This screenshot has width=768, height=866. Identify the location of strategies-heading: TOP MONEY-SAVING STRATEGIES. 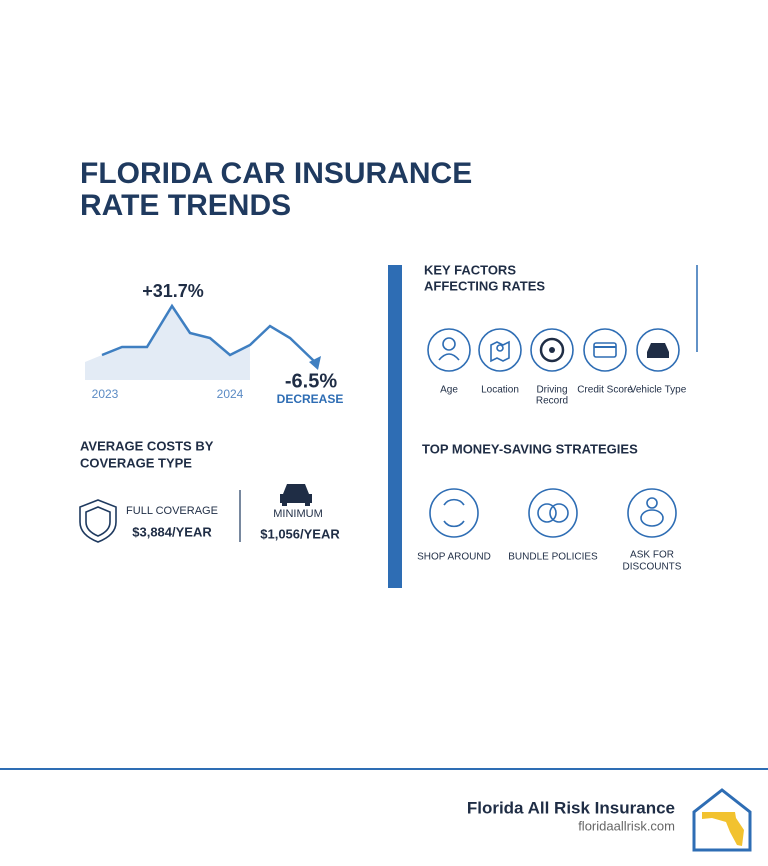
(530, 448).